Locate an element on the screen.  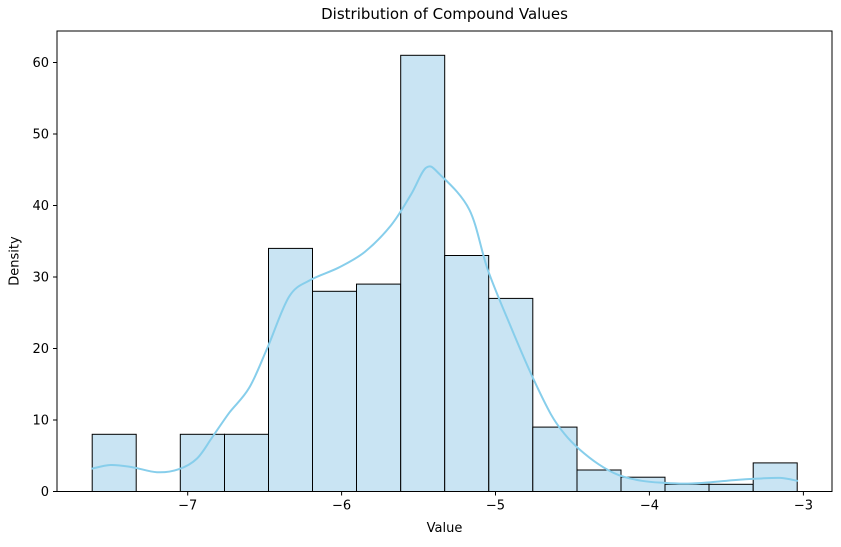
x-axis-tick-label: −4 is located at coordinates (649, 506).